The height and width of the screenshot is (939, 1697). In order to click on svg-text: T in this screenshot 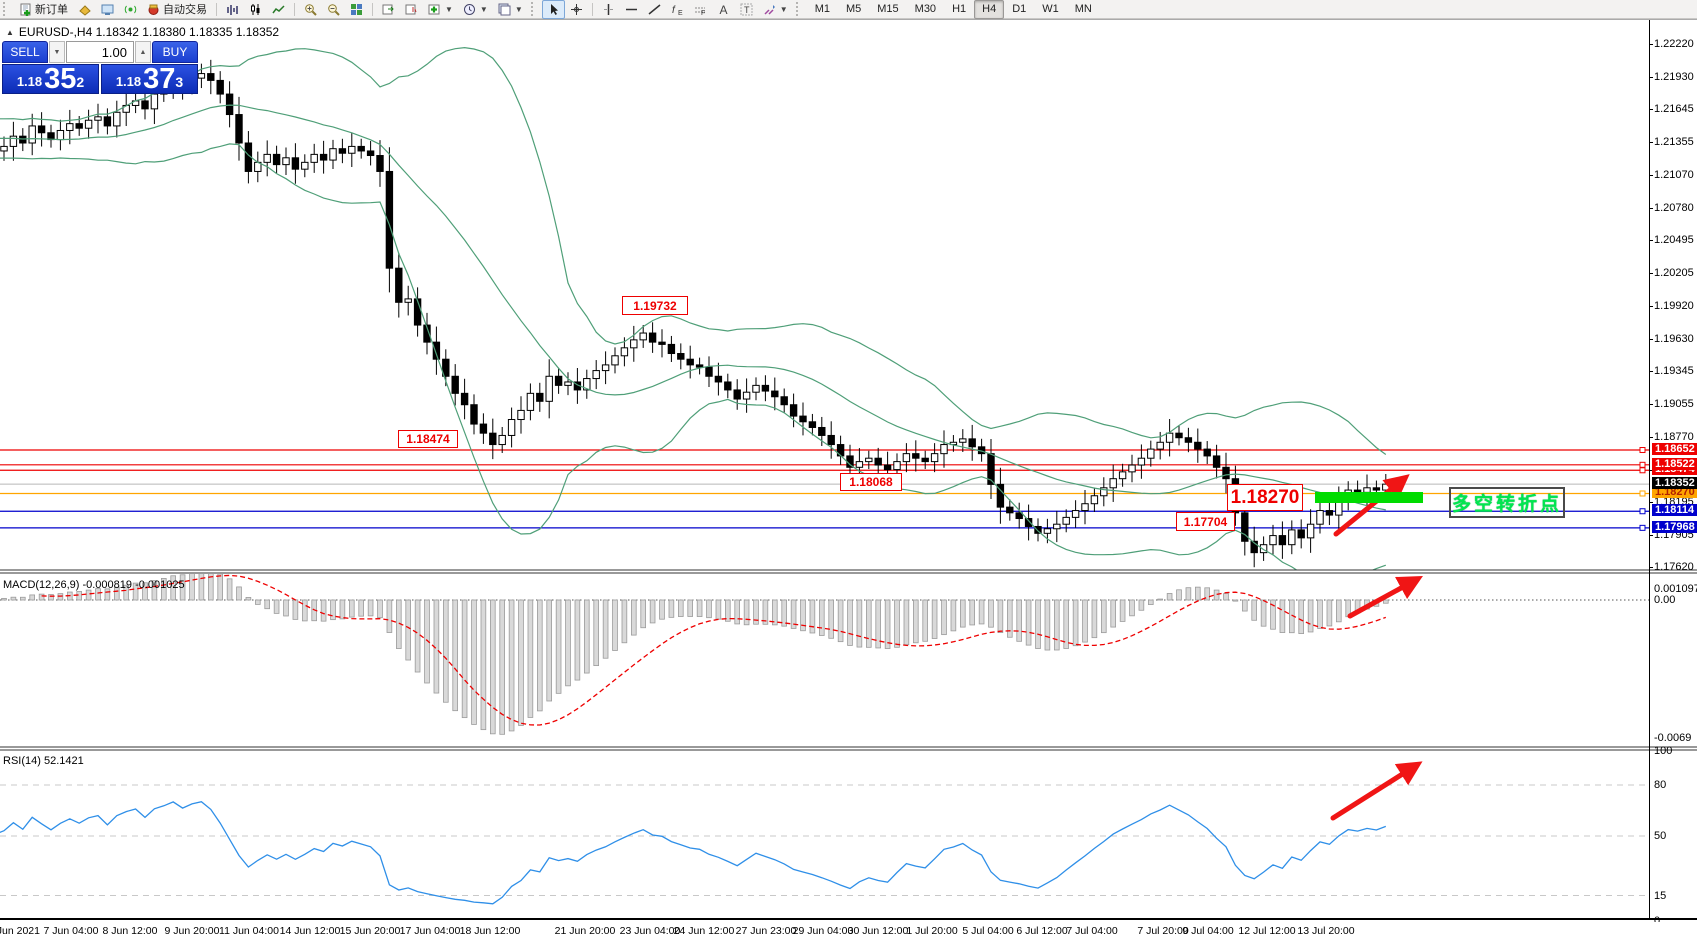, I will do `click(747, 10)`.